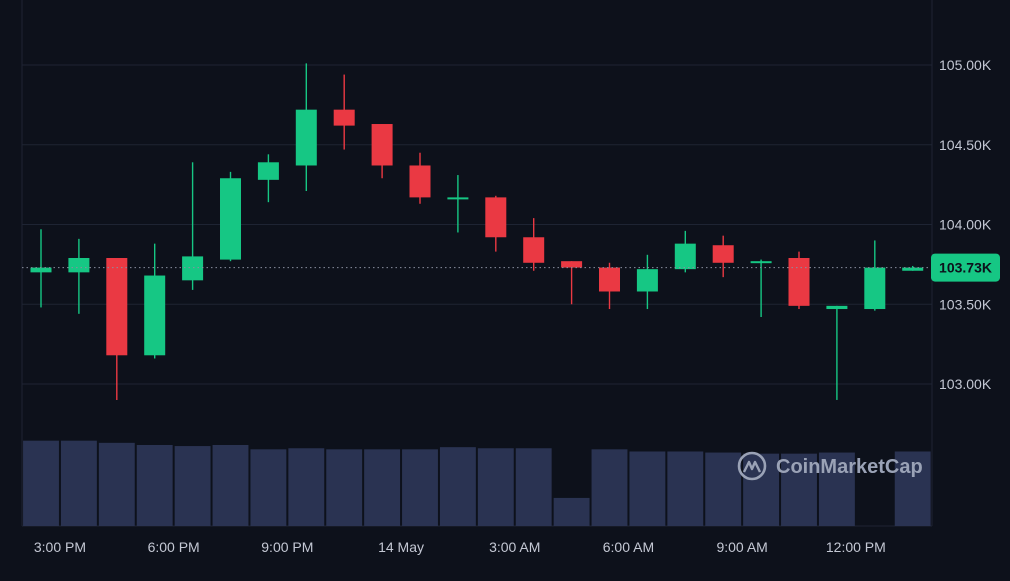 The width and height of the screenshot is (1010, 581). What do you see at coordinates (965, 225) in the screenshot?
I see `y-tick-label: 104.00K` at bounding box center [965, 225].